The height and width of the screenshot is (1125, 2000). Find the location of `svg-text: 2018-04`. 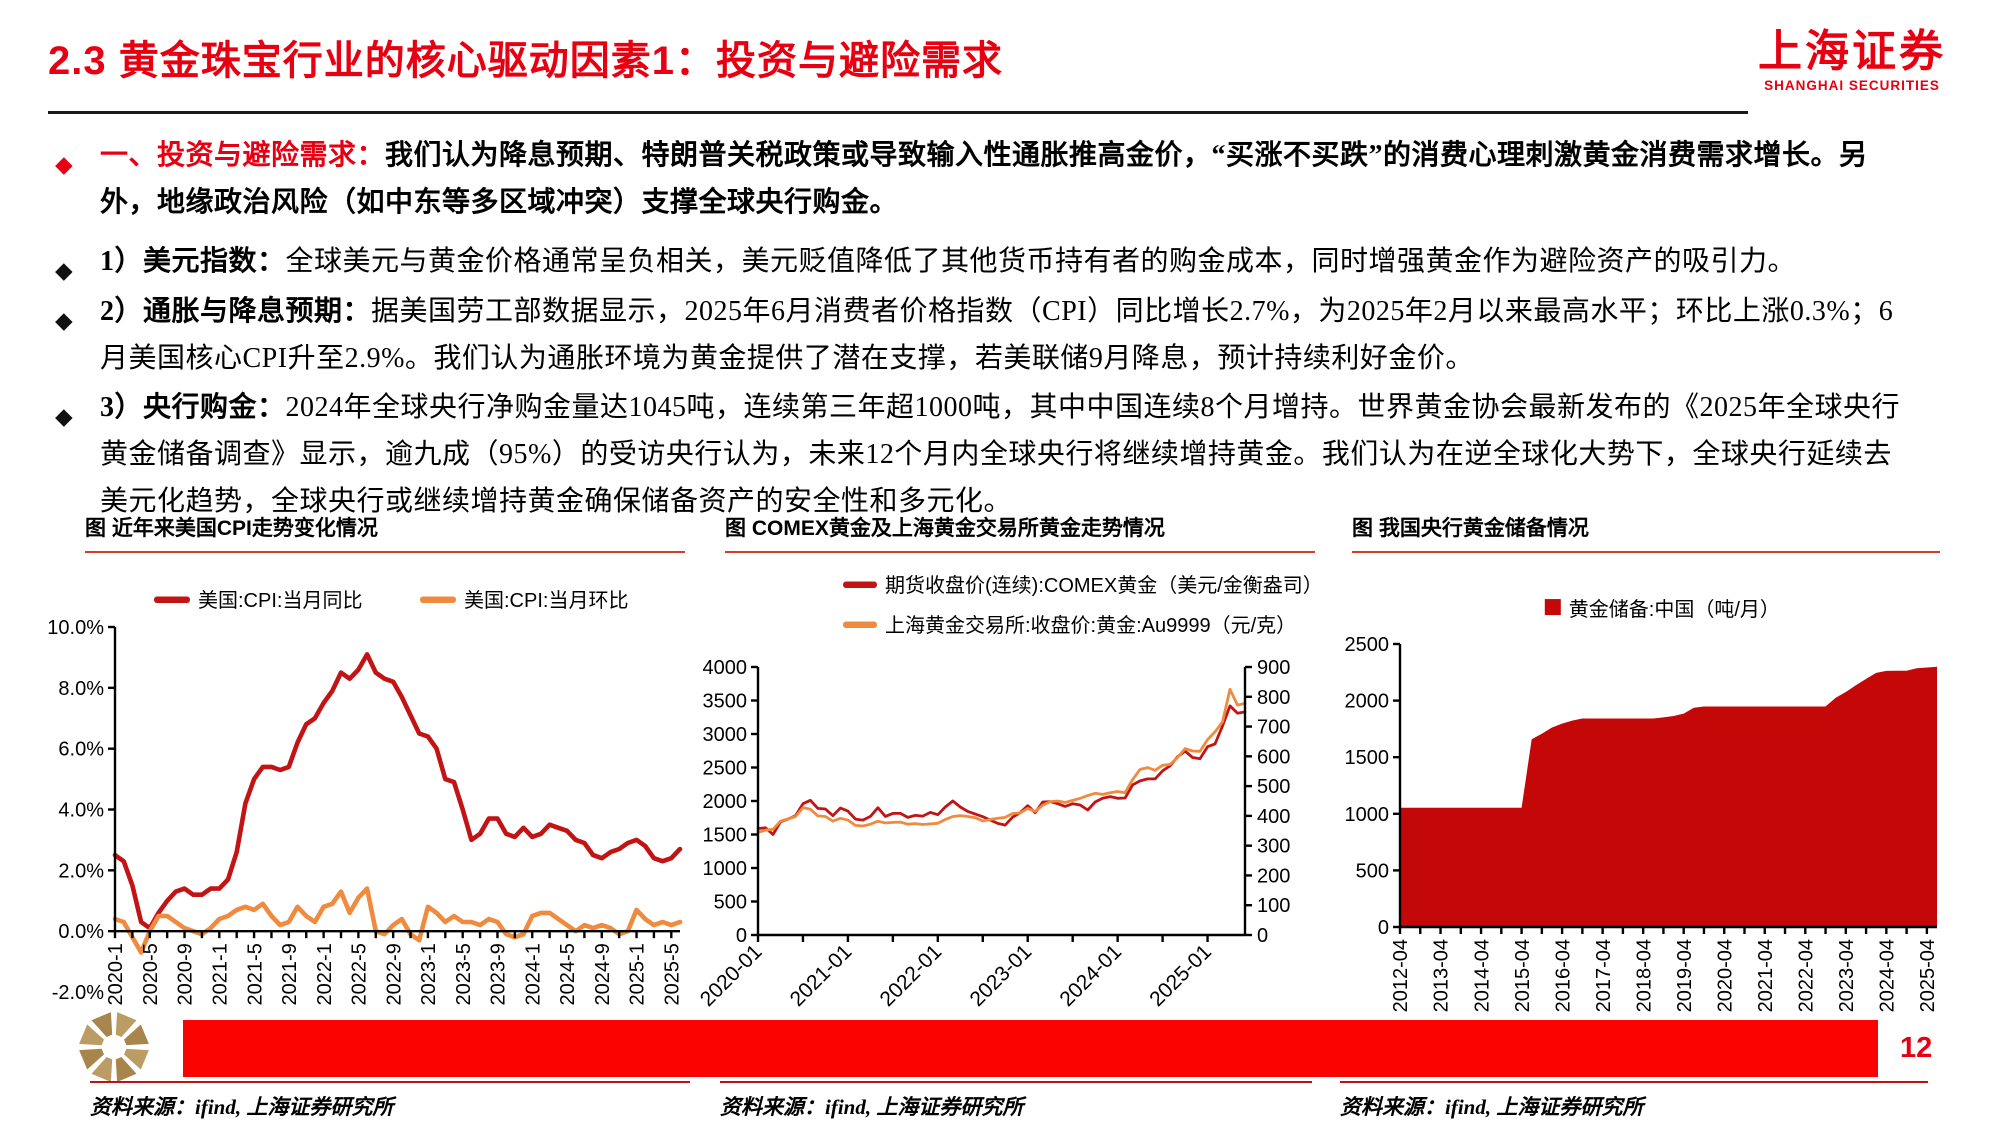

svg-text: 2018-04 is located at coordinates (1644, 975).